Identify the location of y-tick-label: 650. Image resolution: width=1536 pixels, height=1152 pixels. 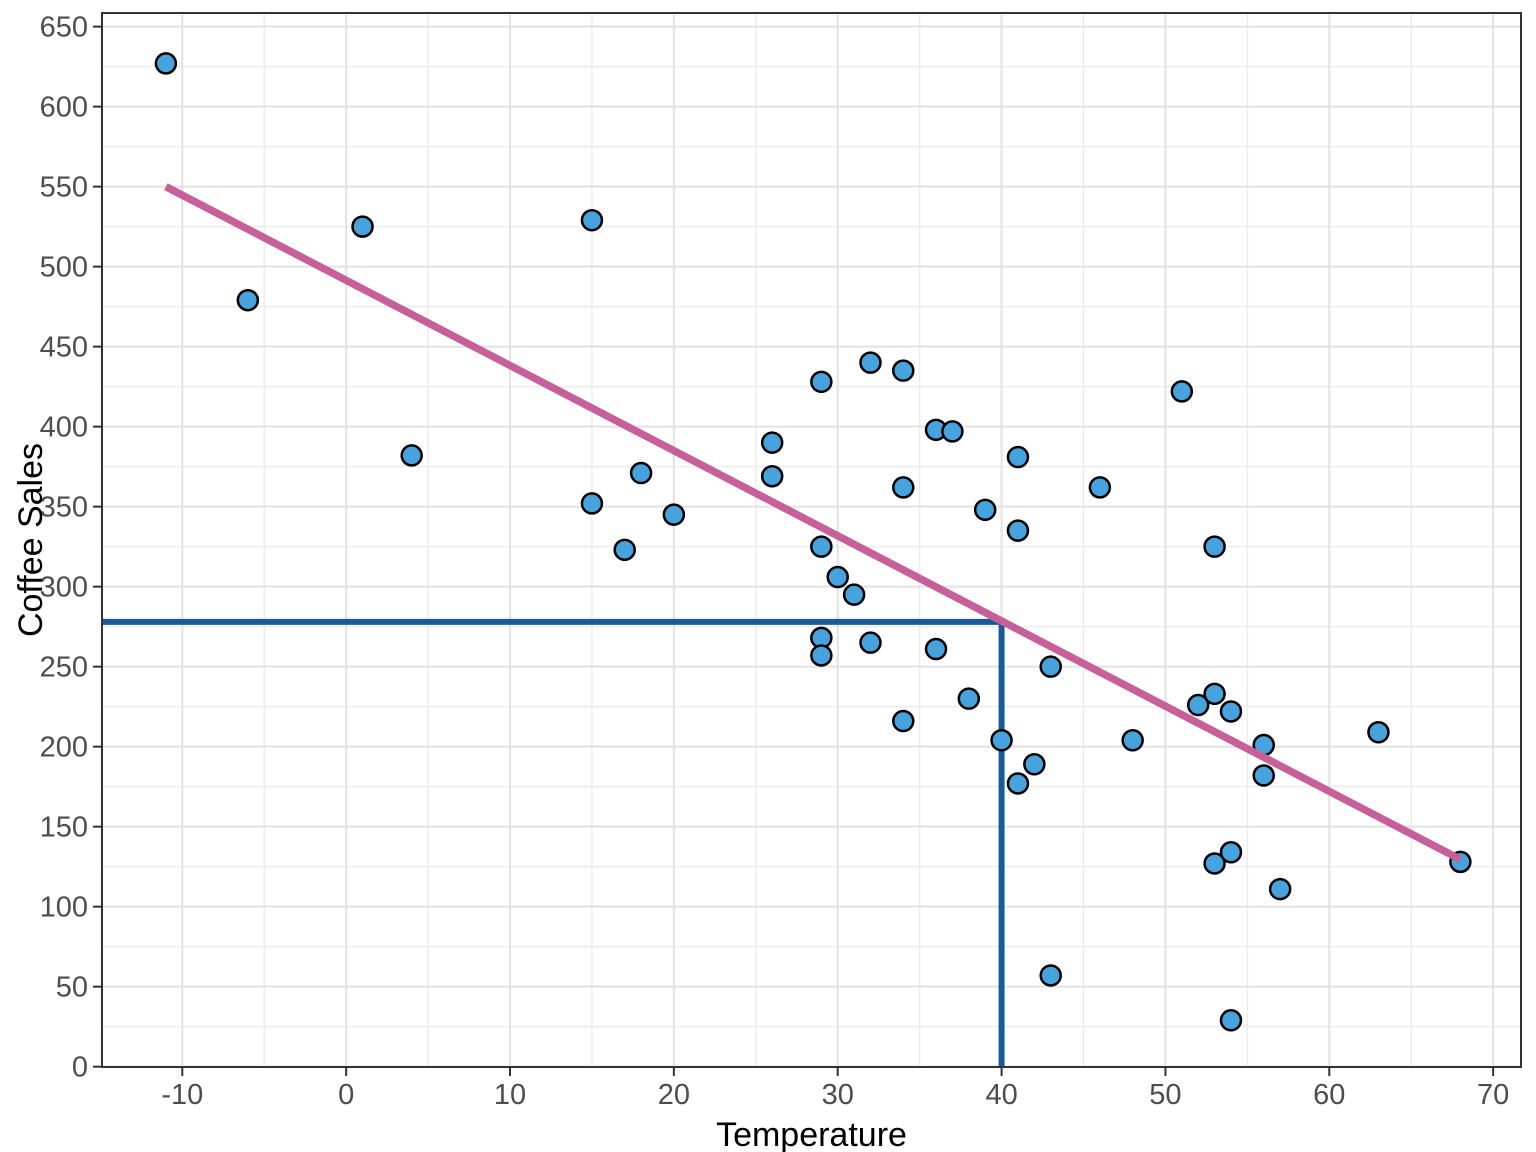
(64, 28).